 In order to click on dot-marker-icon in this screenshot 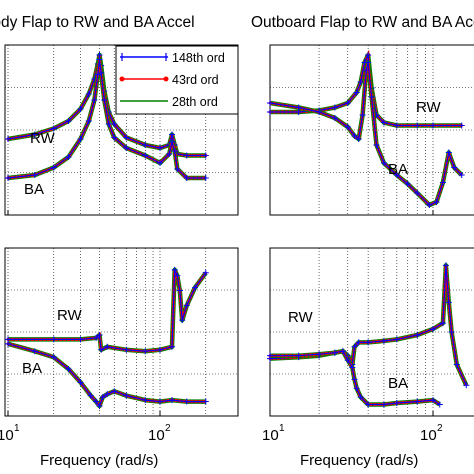, I will do `click(166, 79)`.